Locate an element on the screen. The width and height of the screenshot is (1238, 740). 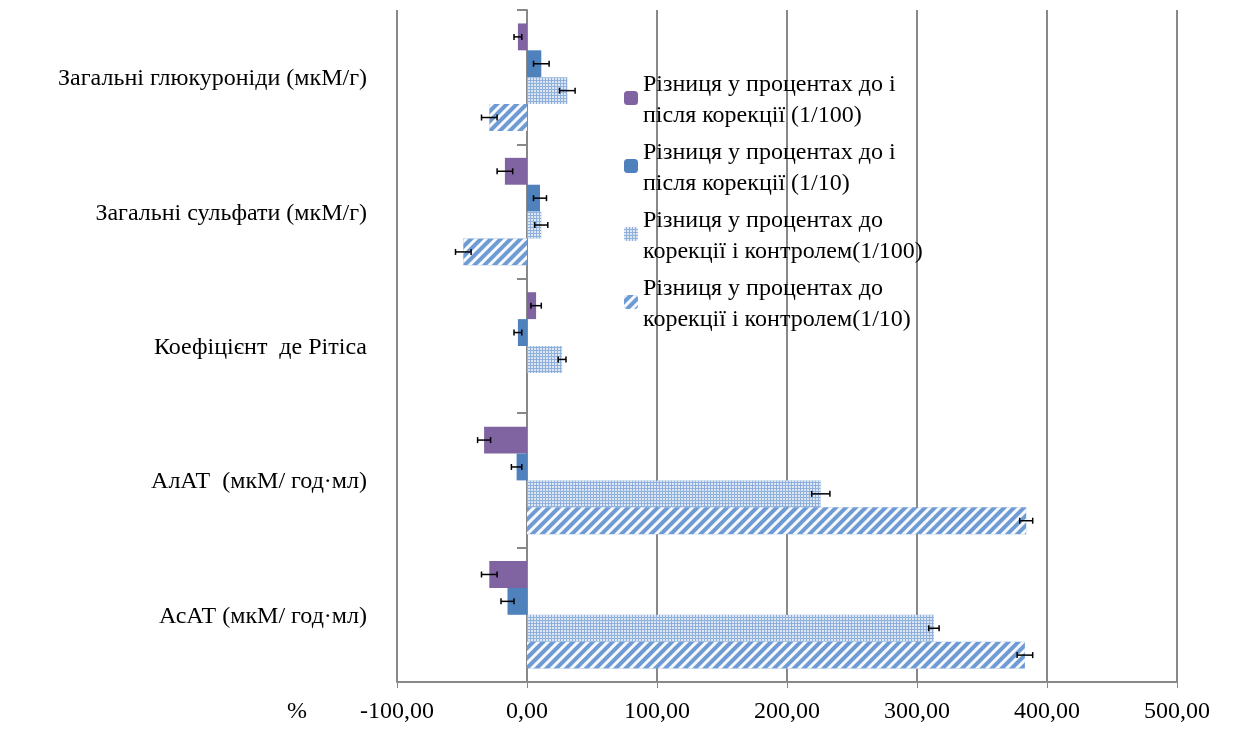
legend-label: Різниця у процентах до корекції і контролем(1/100) is located at coordinates (783, 234).